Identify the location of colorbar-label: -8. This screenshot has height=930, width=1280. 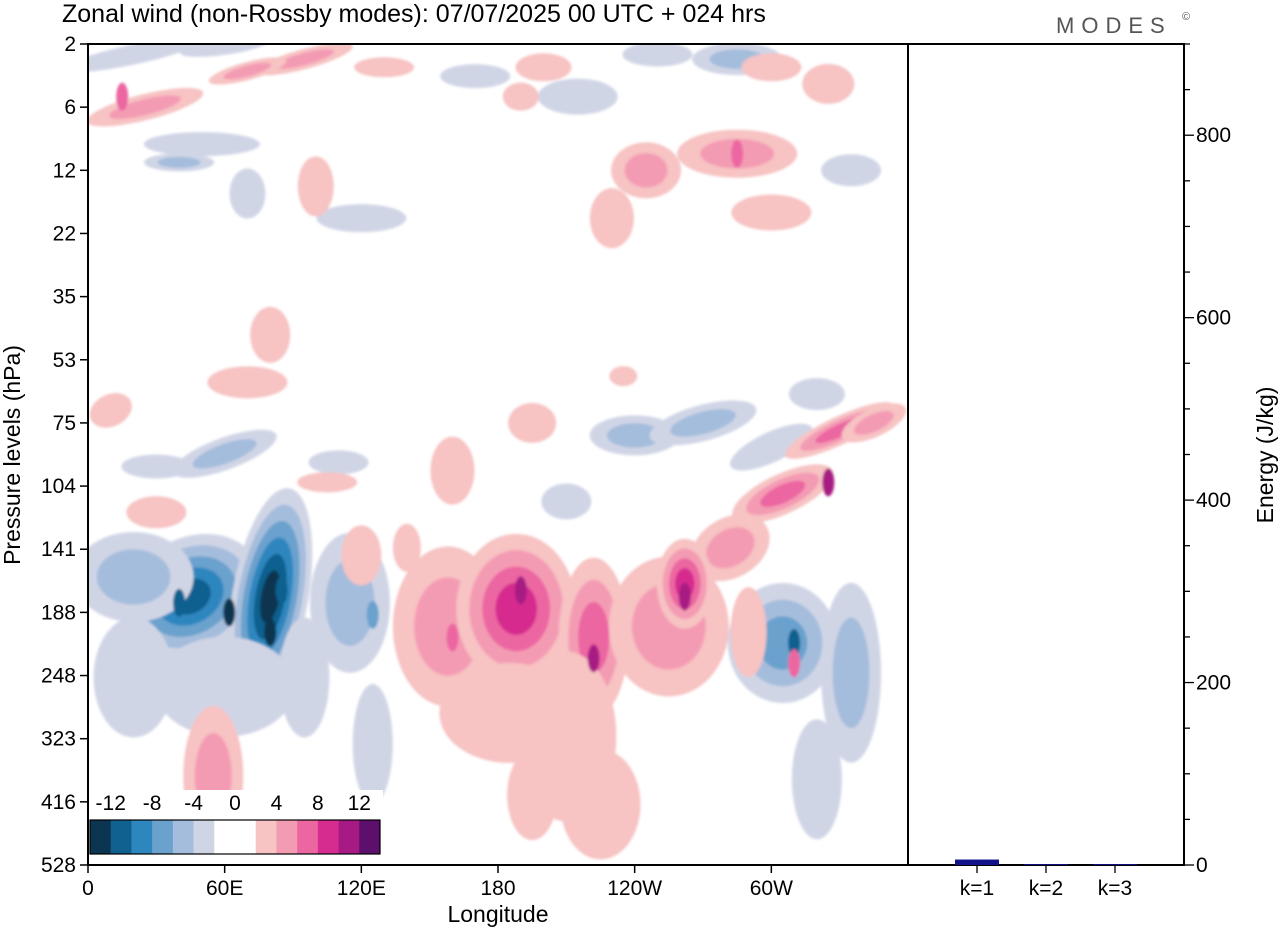
(152, 803).